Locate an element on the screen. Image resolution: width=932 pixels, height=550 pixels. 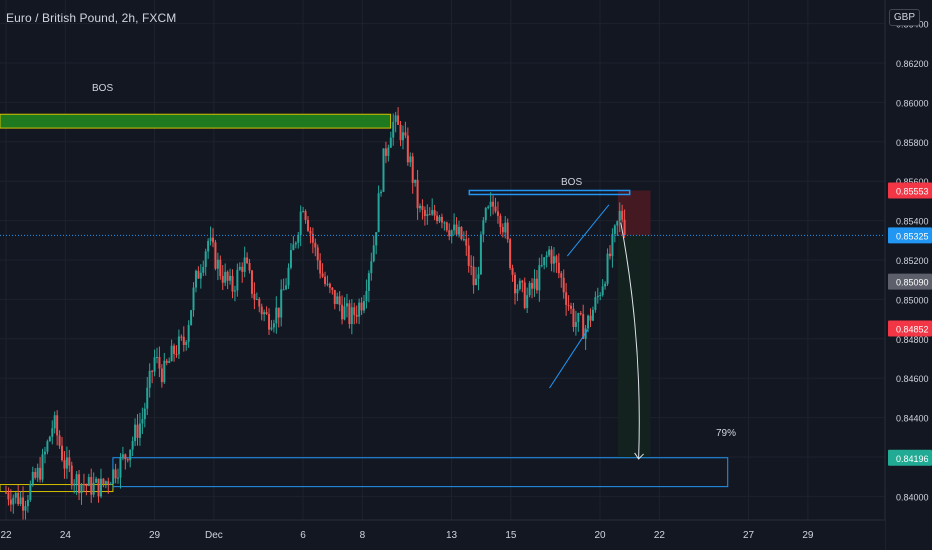
x-tick-label: 27 is located at coordinates (749, 535).